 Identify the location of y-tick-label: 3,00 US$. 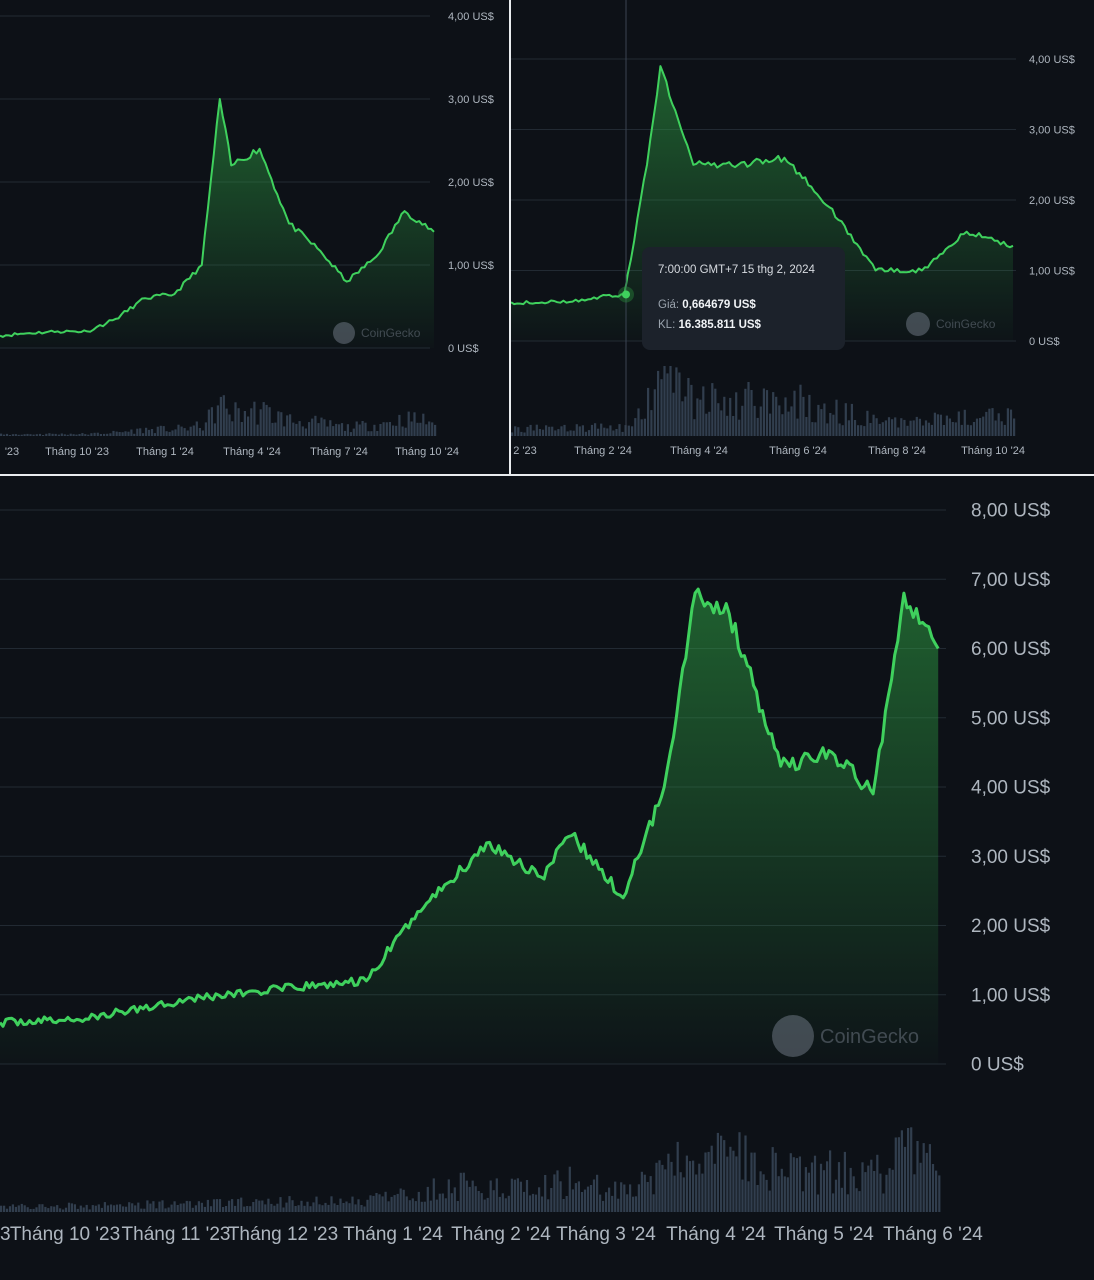
(1052, 130).